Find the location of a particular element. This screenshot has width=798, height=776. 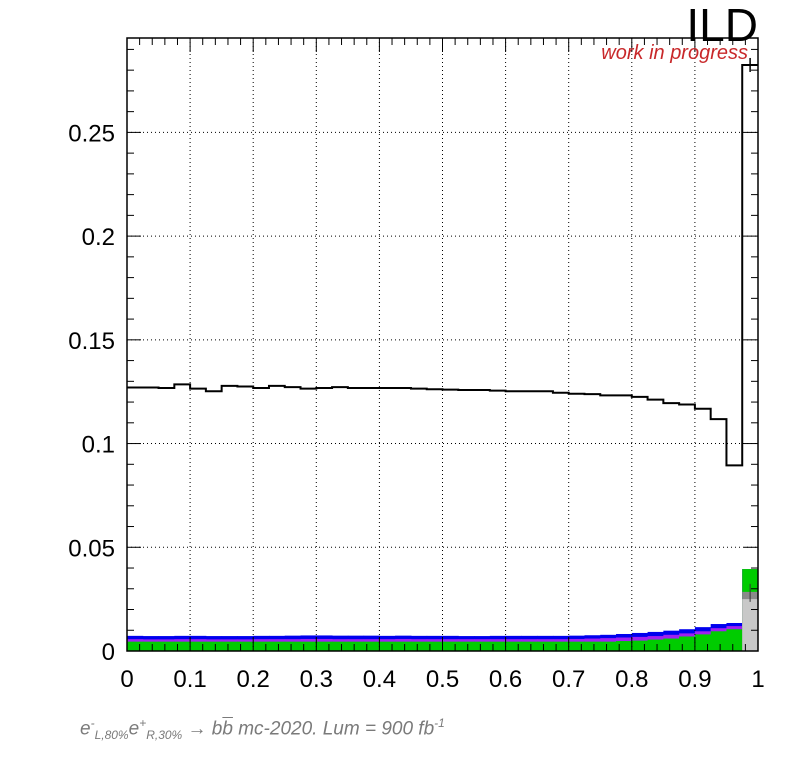

status-label: work in progress is located at coordinates (674, 53).